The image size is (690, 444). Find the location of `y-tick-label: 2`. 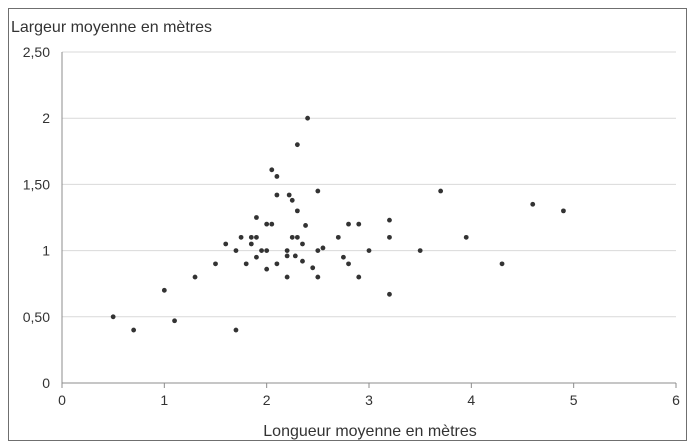

y-tick-label: 2 is located at coordinates (46, 118).